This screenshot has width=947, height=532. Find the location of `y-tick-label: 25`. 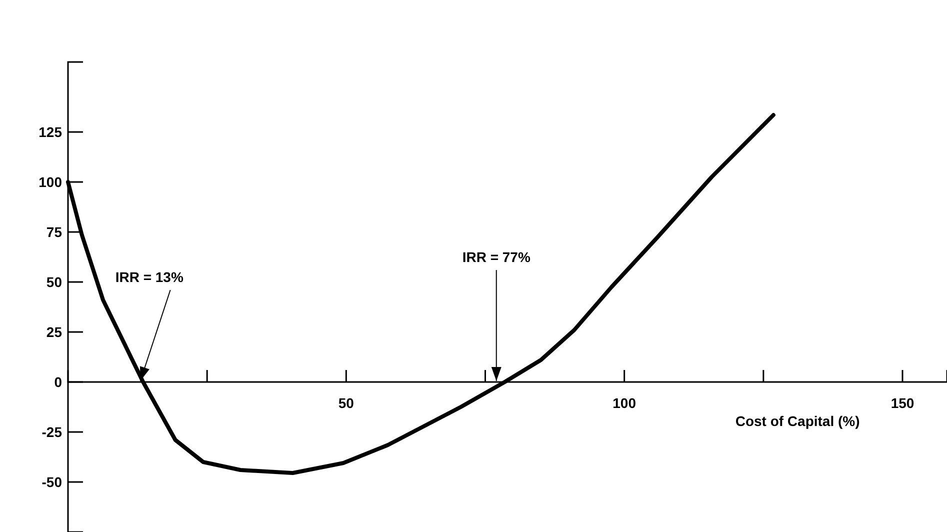

y-tick-label: 25 is located at coordinates (54, 332).